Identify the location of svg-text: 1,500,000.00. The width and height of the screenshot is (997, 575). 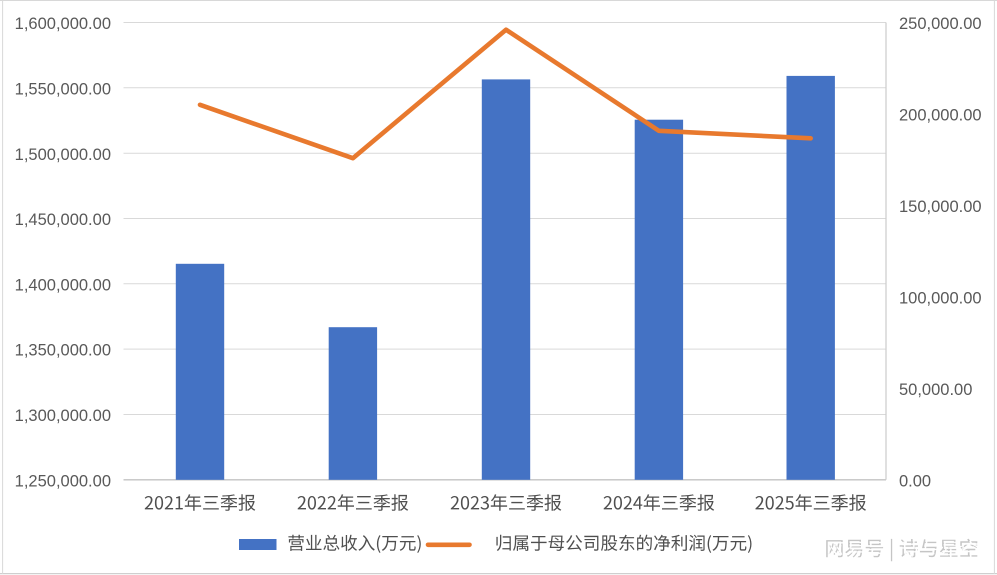
(63, 155).